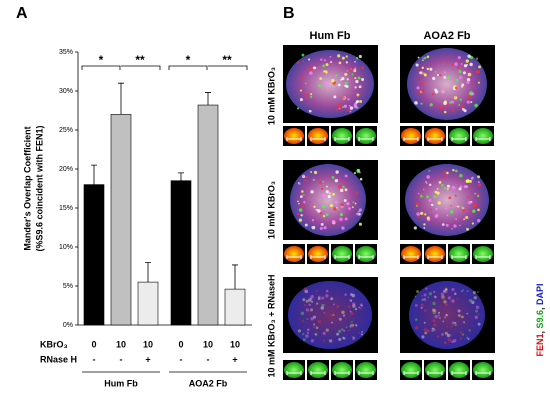 The height and width of the screenshot is (393, 550). Describe the element at coordinates (54, 344) in the screenshot. I see `row-label: KBrO₃` at that location.